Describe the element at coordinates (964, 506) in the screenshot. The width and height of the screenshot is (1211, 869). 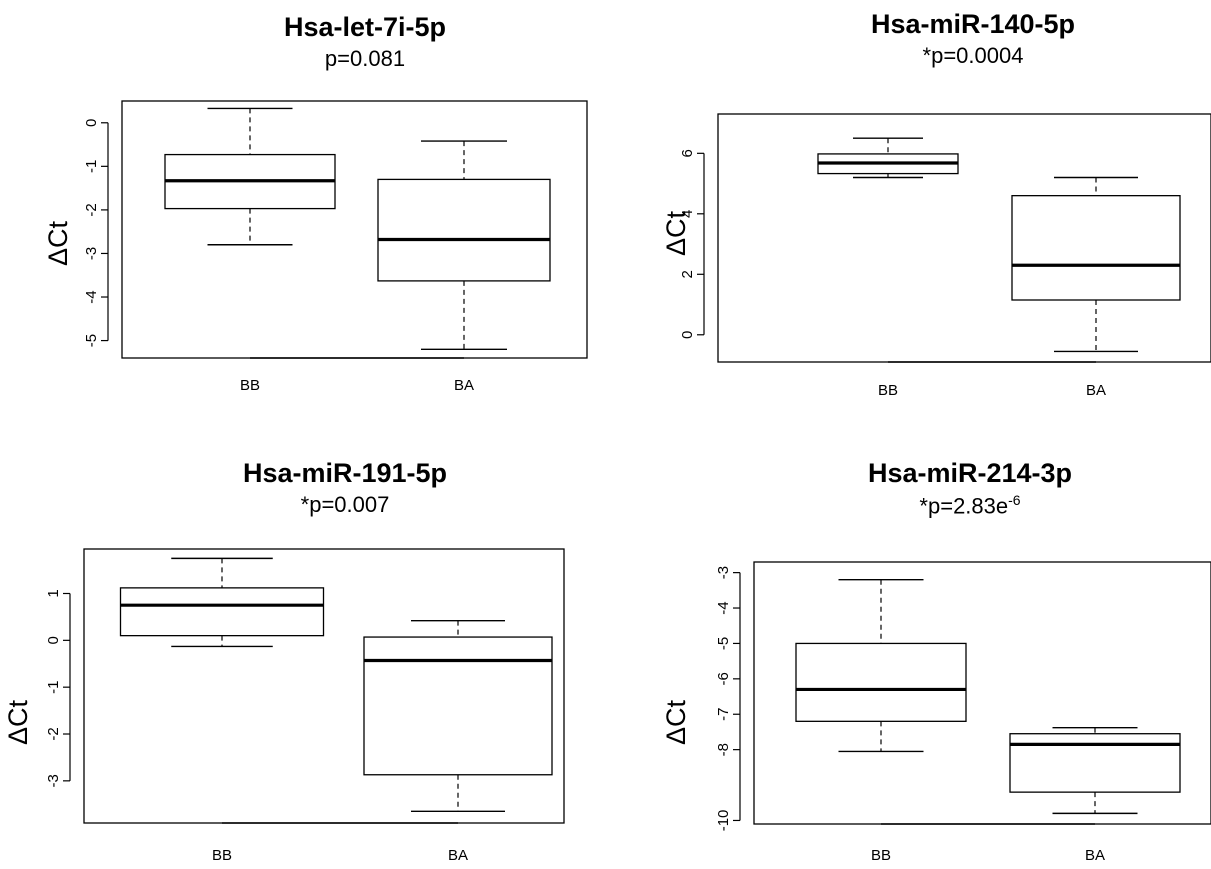
I see `pvalue-base: *p=2.83e` at that location.